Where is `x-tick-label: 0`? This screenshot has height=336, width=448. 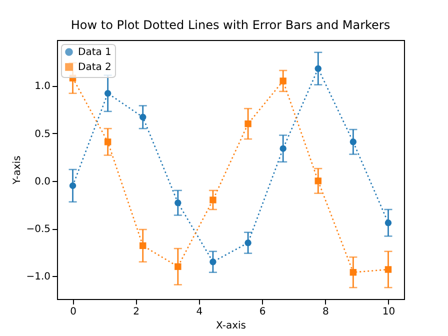
x-tick-label: 0 is located at coordinates (73, 312).